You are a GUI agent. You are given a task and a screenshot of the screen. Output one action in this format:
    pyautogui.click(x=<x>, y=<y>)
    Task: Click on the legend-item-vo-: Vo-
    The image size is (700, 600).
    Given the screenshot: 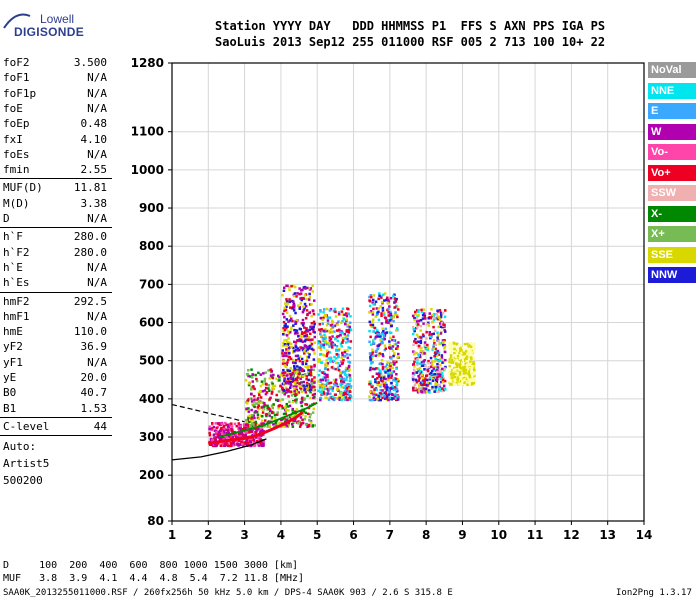 What is the action you would take?
    pyautogui.click(x=672, y=152)
    